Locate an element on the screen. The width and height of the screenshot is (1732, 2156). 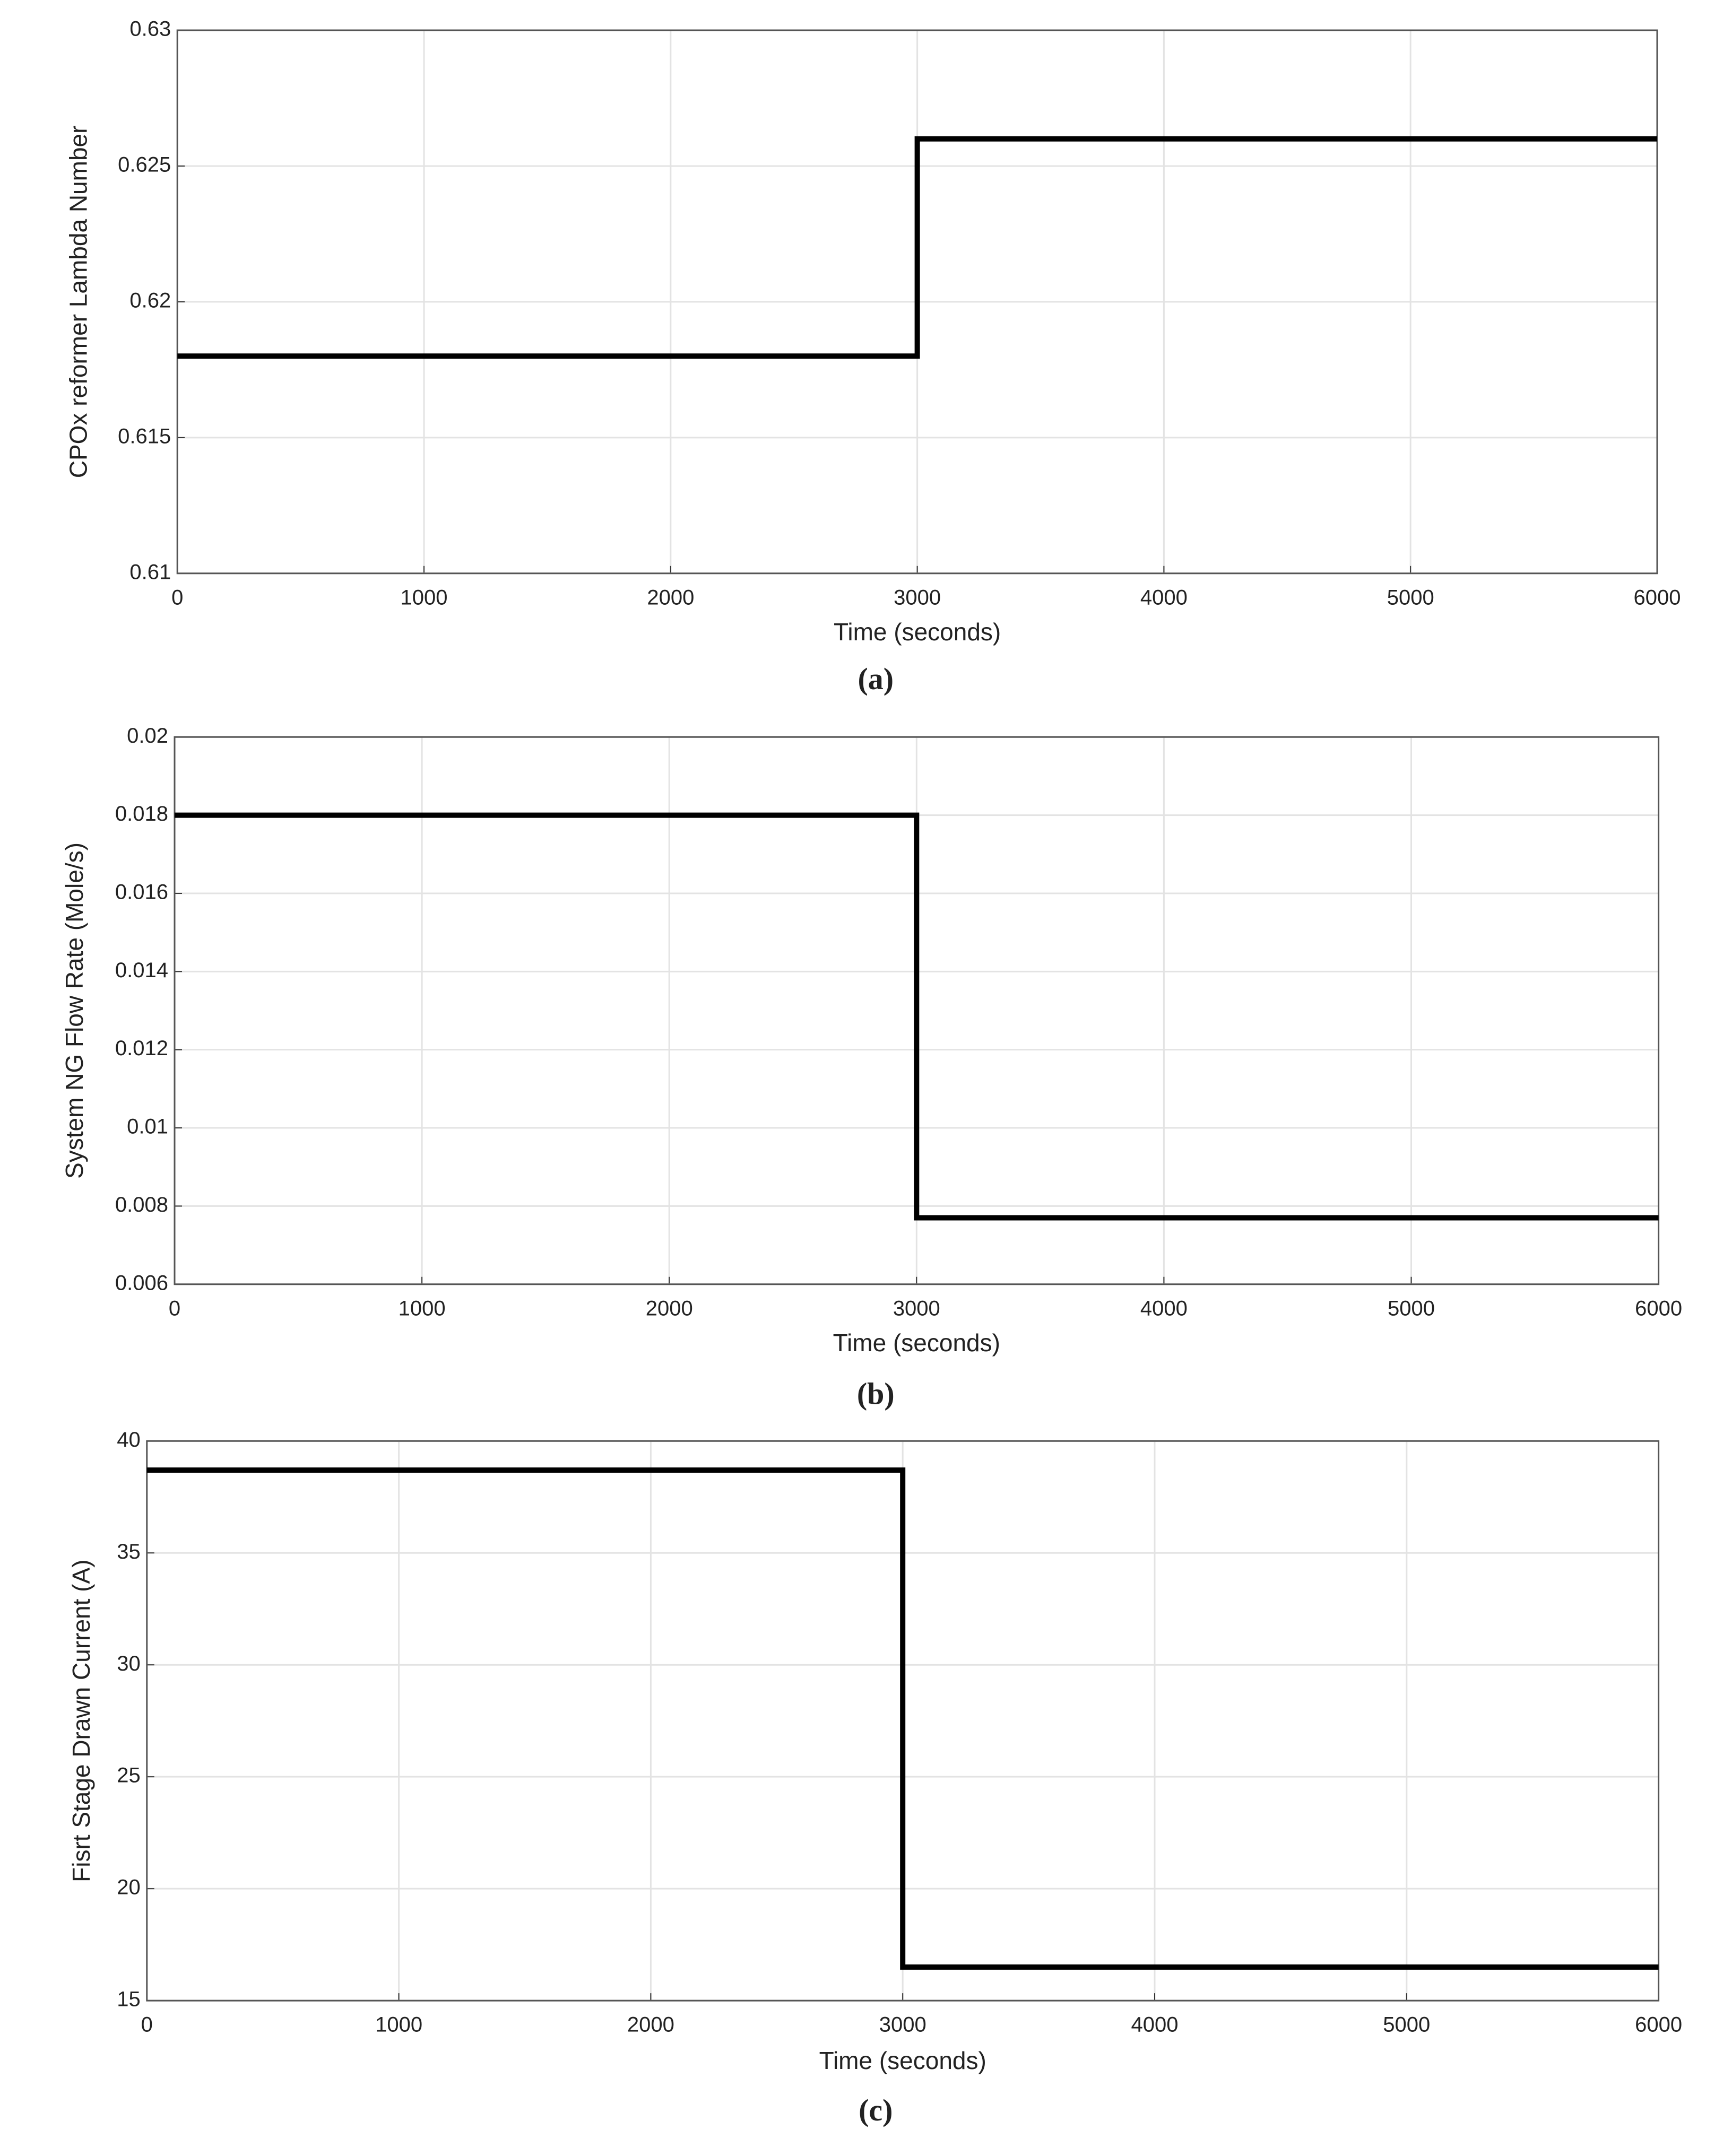
y-tick-label: 0.61 is located at coordinates (150, 572).